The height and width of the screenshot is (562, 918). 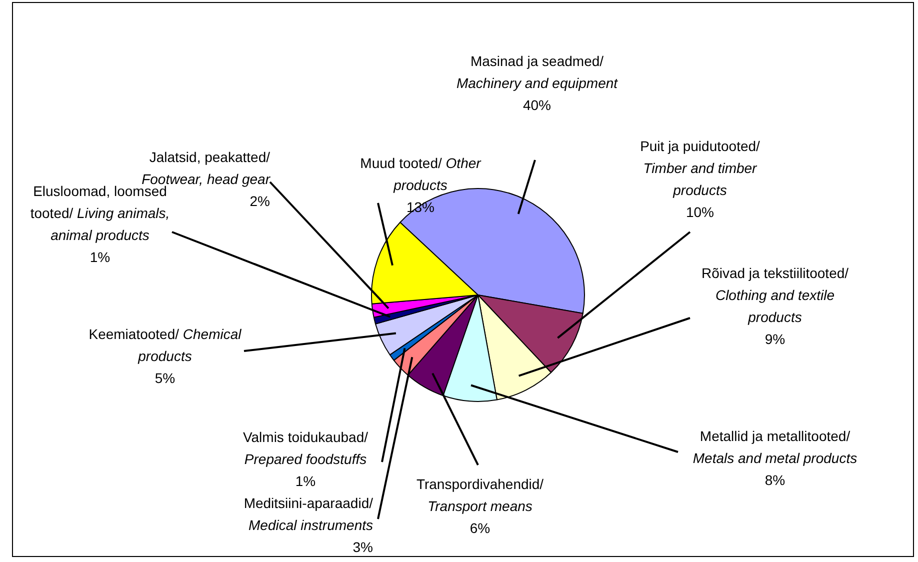 I want to click on slice-label: Puit ja puidutooted/ Timber and timber products, so click(x=700, y=168).